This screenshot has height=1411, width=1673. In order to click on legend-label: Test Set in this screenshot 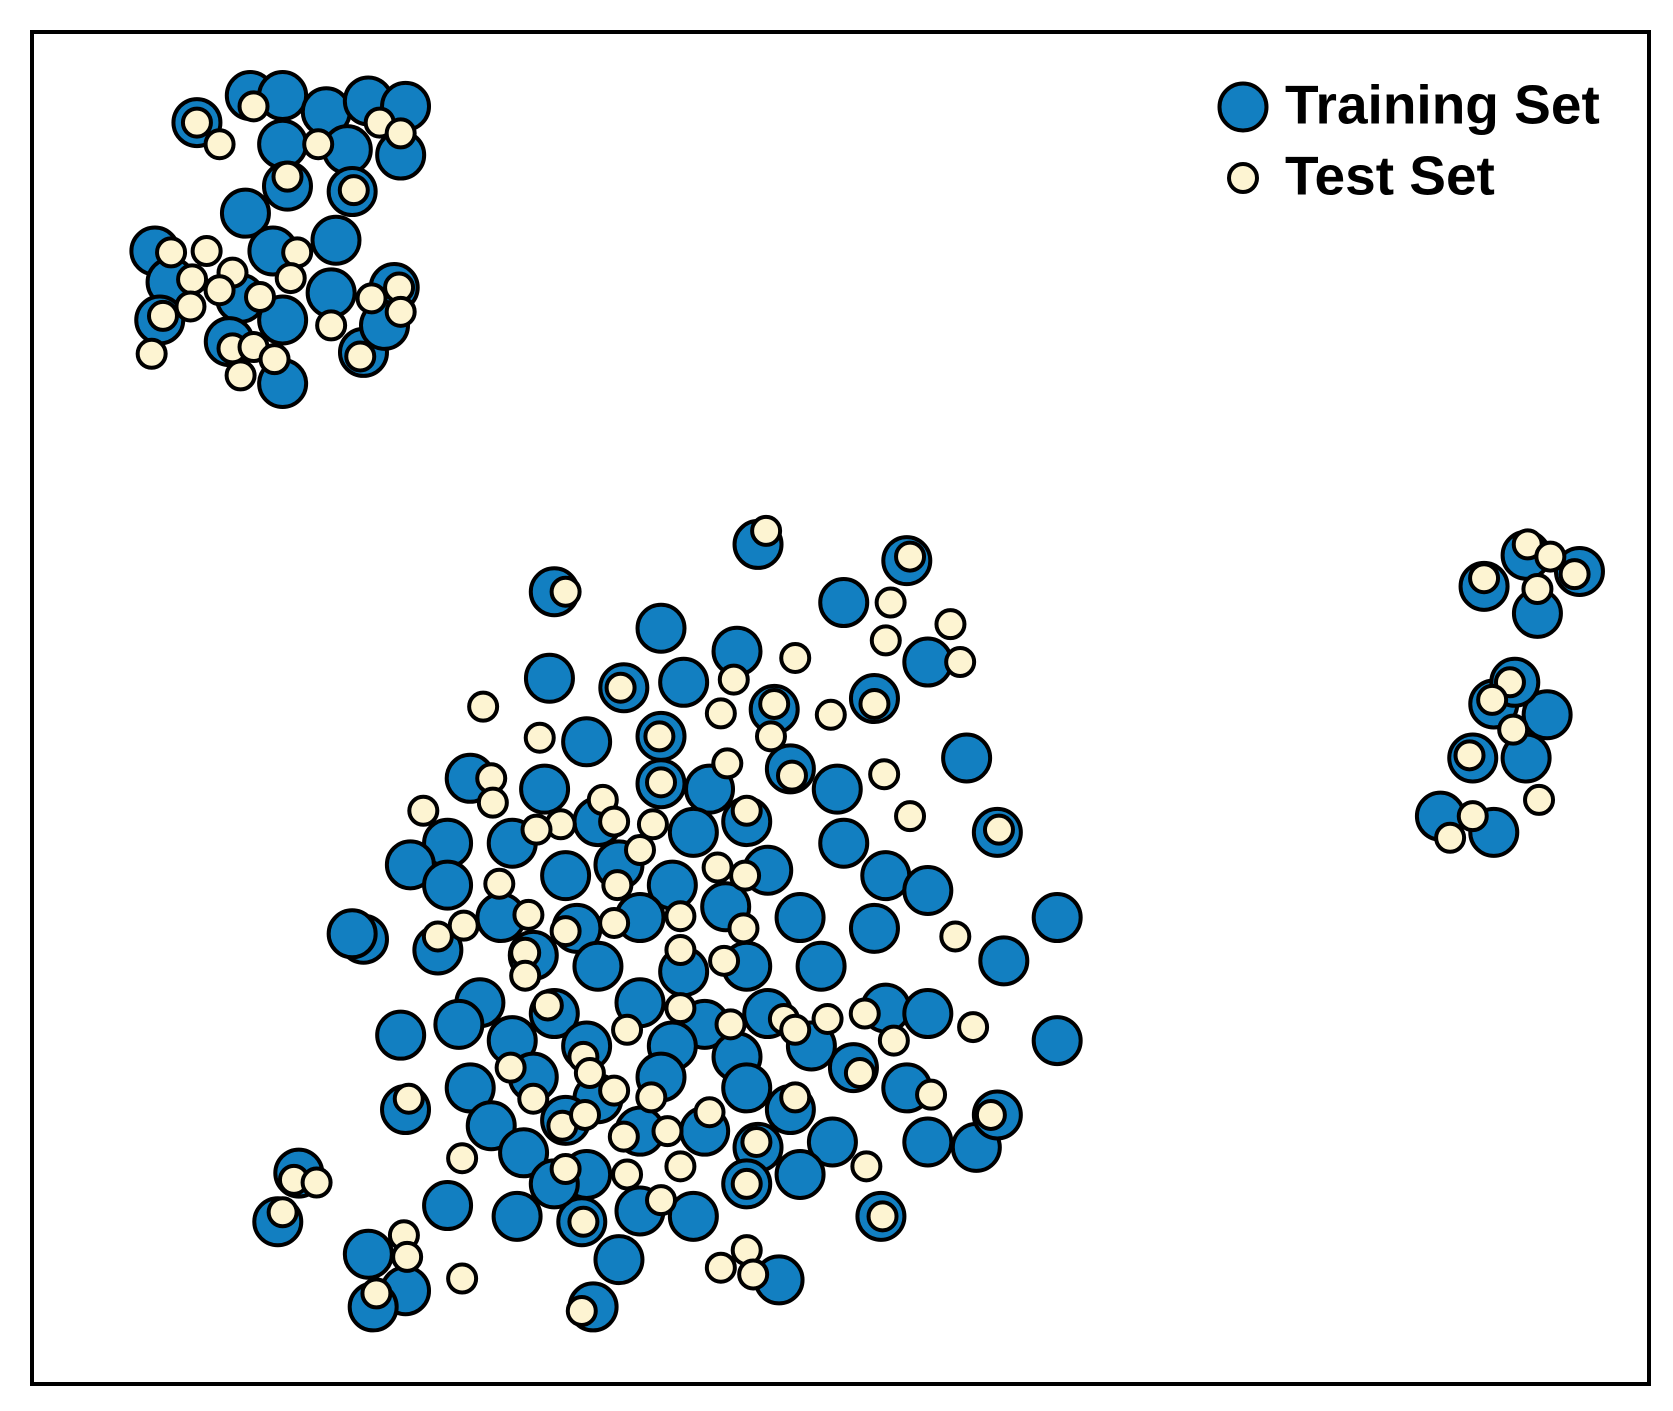, I will do `click(1390, 176)`.